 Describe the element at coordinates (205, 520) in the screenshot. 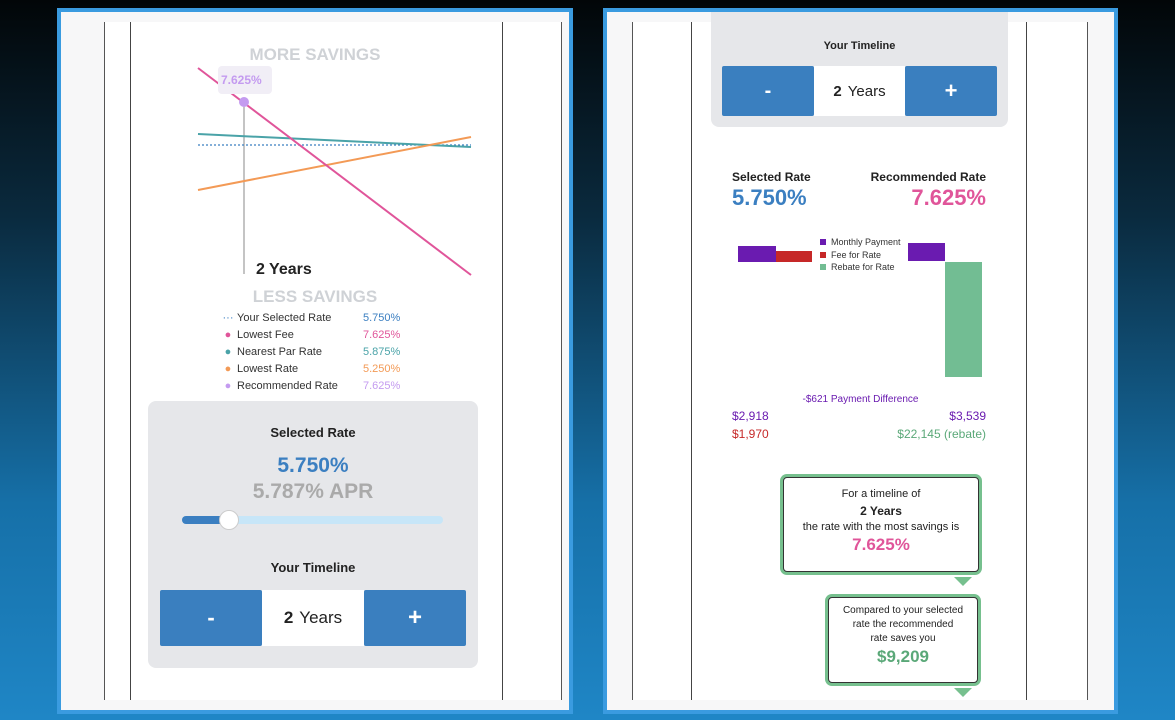

I see `rate-slider-fill` at that location.